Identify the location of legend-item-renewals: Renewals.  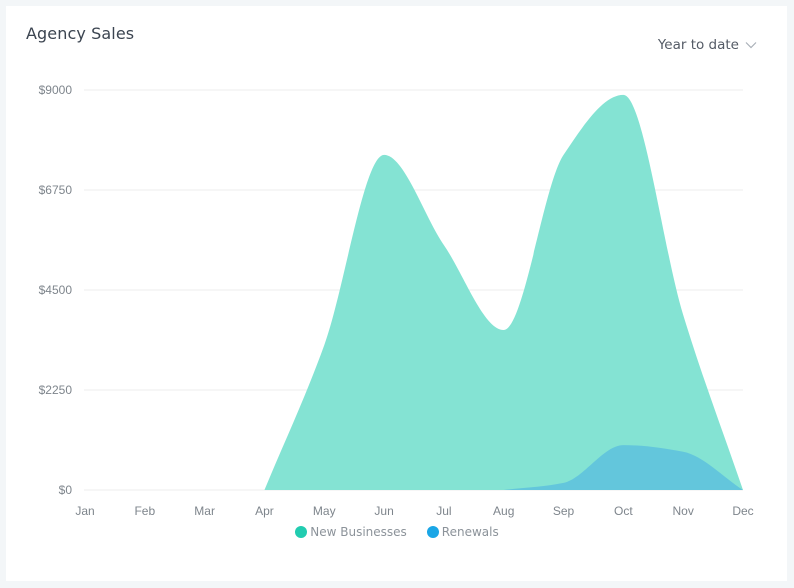
(462, 532).